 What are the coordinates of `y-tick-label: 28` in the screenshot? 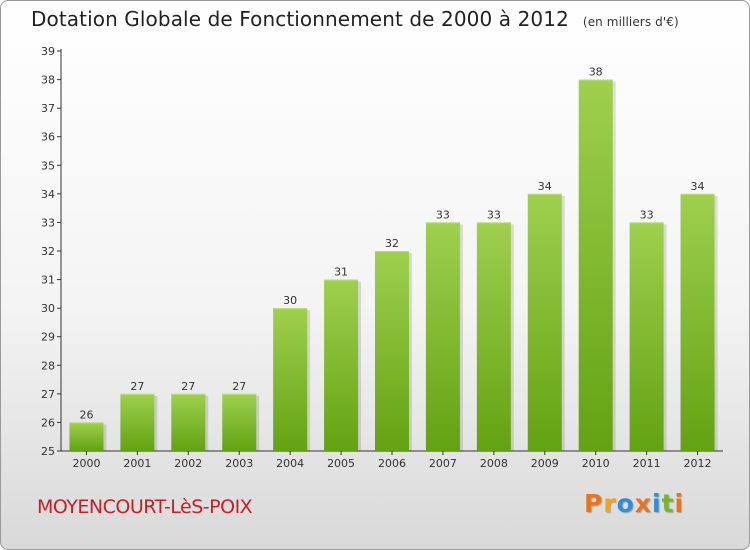 It's located at (48, 365).